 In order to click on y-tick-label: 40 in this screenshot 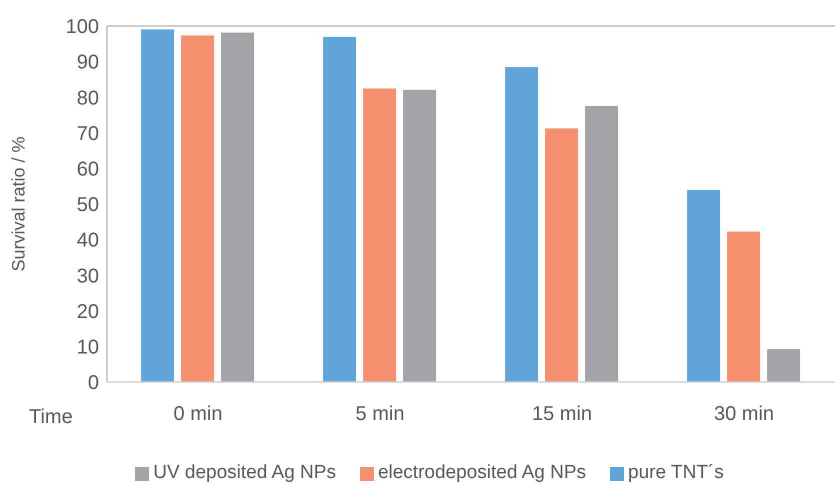, I will do `click(87, 241)`.